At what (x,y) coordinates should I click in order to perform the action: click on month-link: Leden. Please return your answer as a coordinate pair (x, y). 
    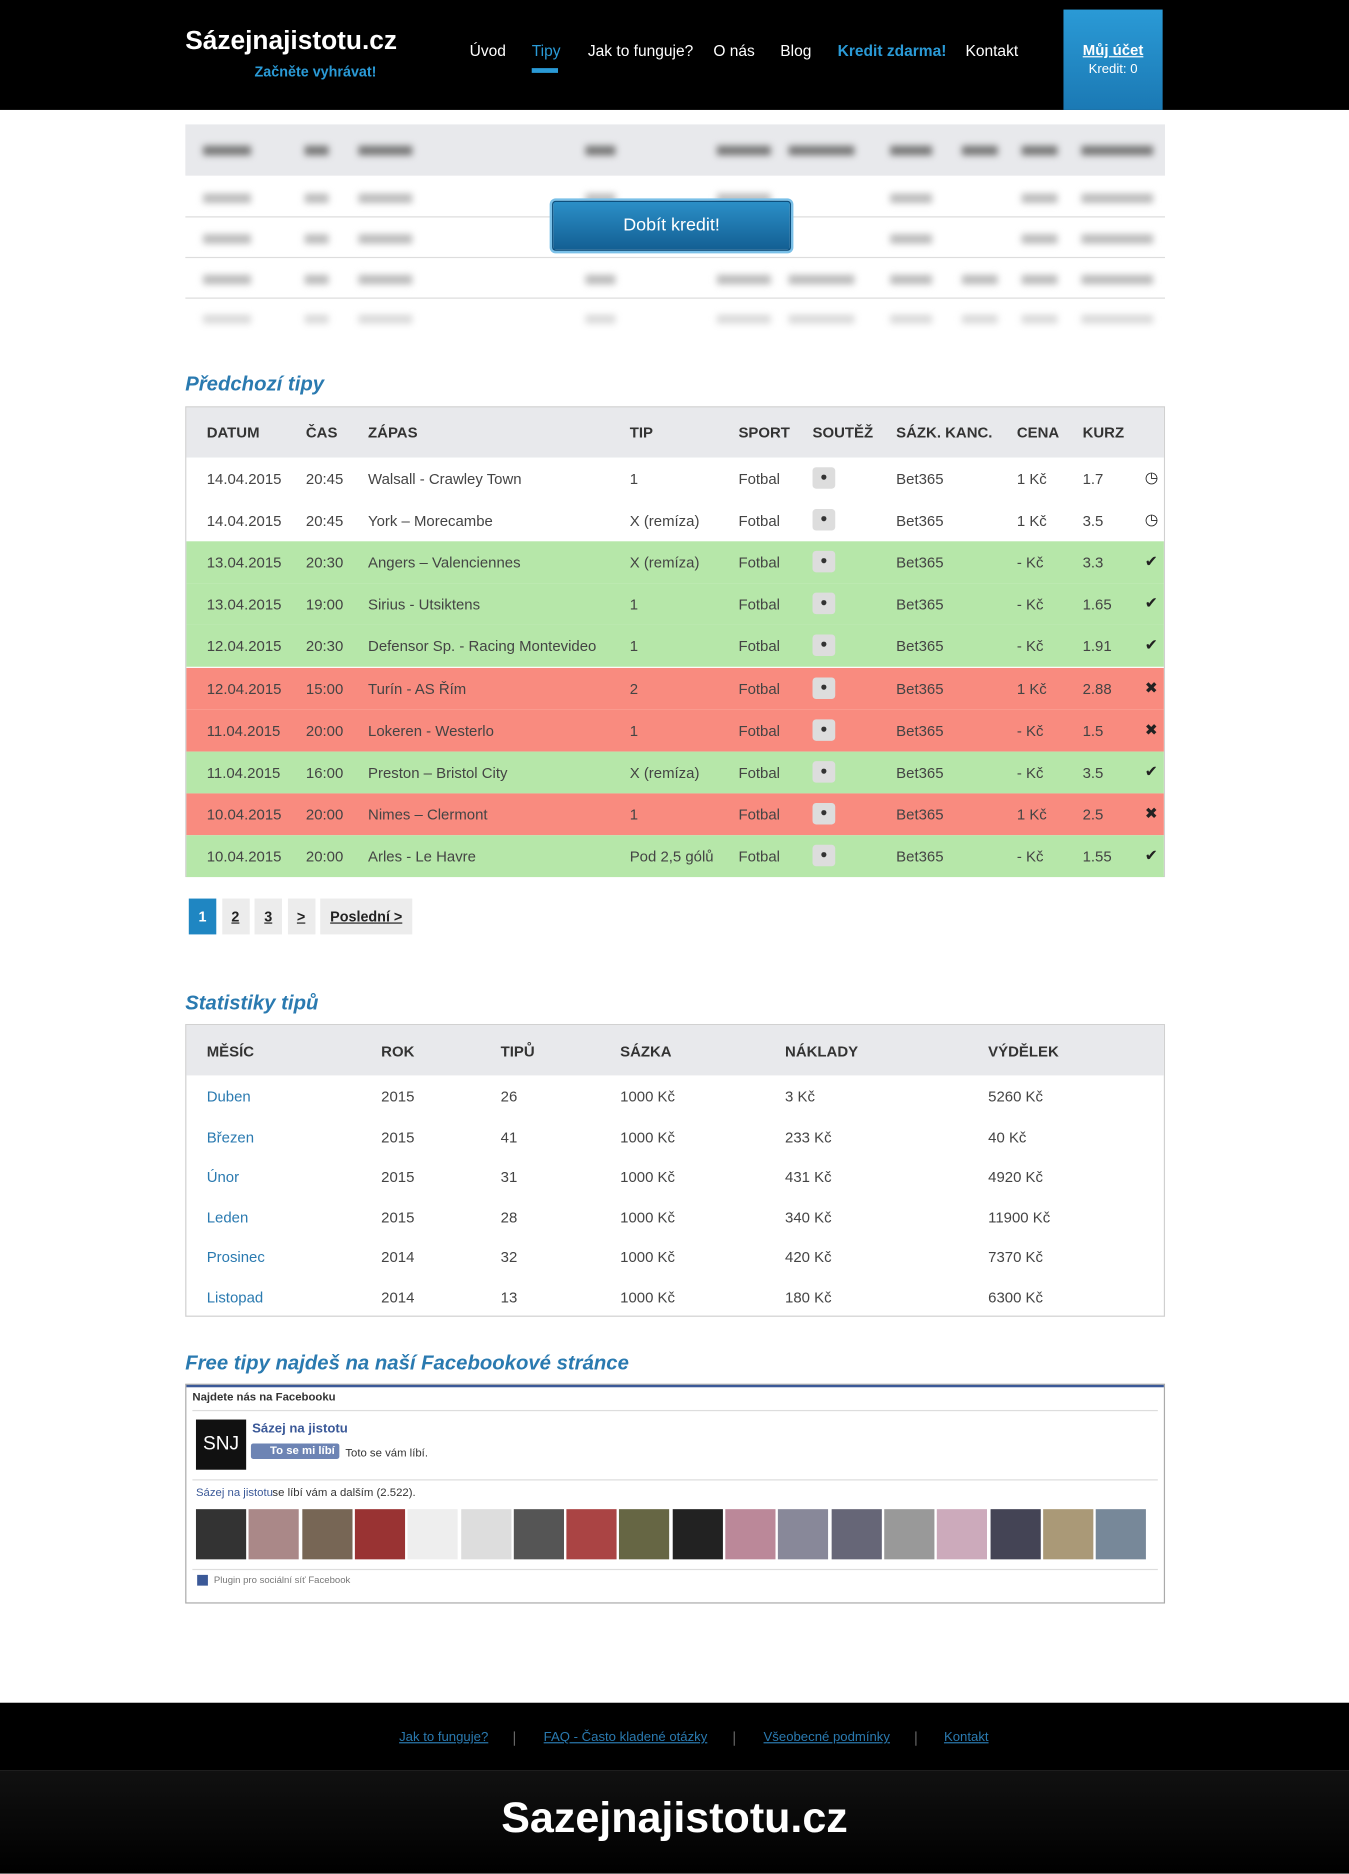
    Looking at the image, I should click on (227, 1217).